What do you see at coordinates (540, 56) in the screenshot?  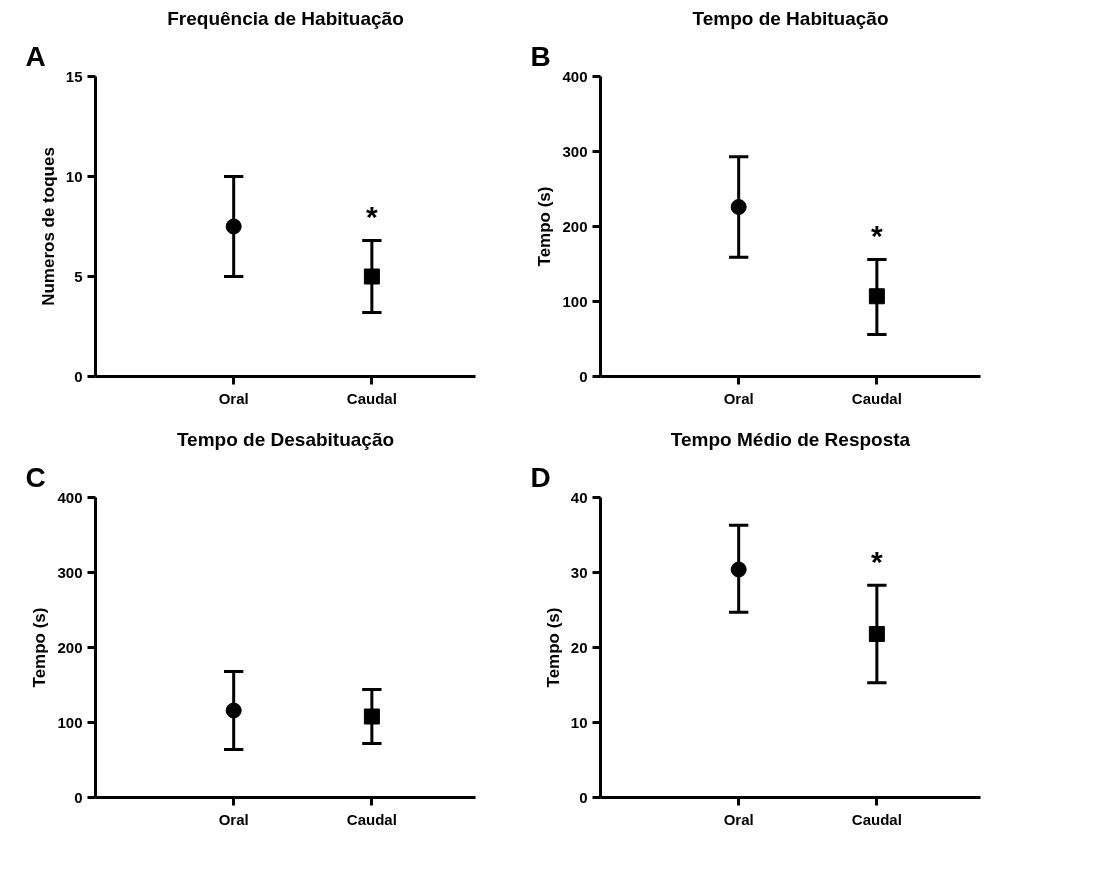 I see `text: B` at bounding box center [540, 56].